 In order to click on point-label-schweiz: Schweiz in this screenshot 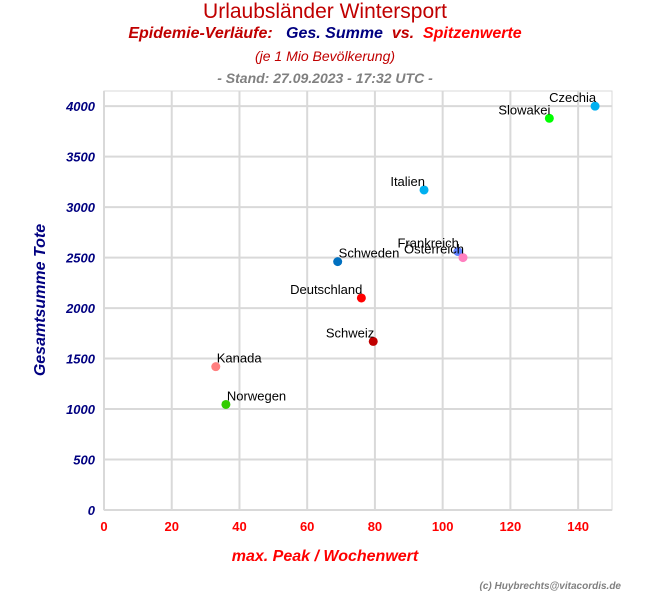, I will do `click(350, 332)`.